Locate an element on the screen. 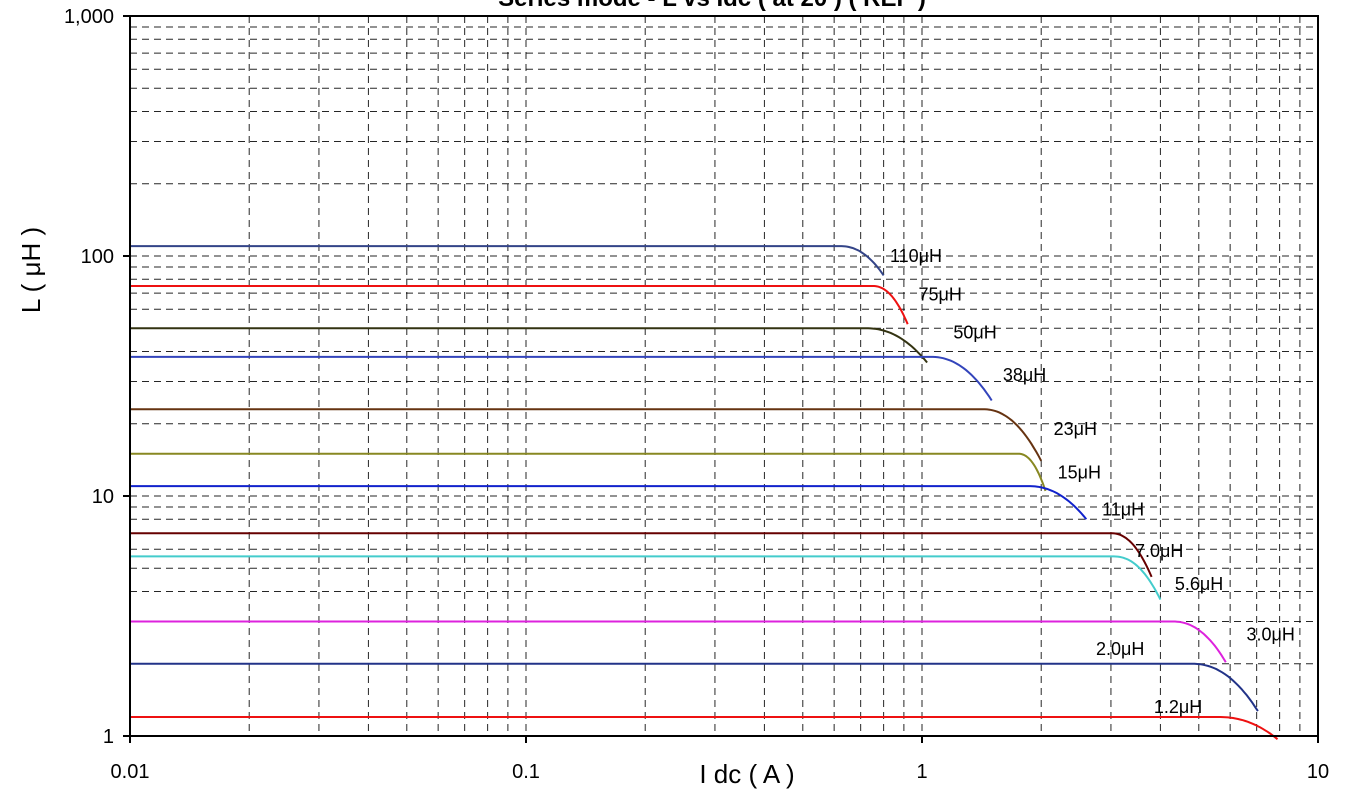 The image size is (1348, 789). y-tick-label: 100 is located at coordinates (97, 257).